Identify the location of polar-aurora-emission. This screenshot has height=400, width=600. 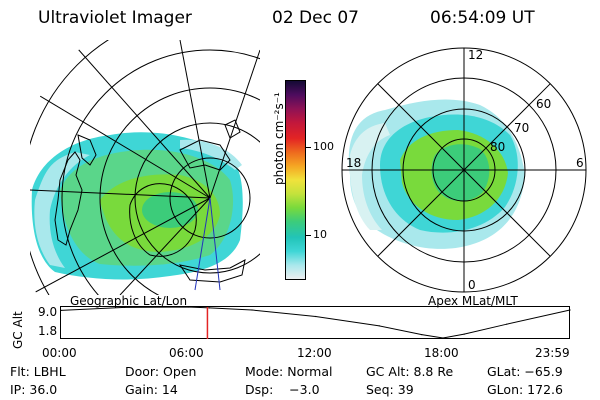
(436, 174).